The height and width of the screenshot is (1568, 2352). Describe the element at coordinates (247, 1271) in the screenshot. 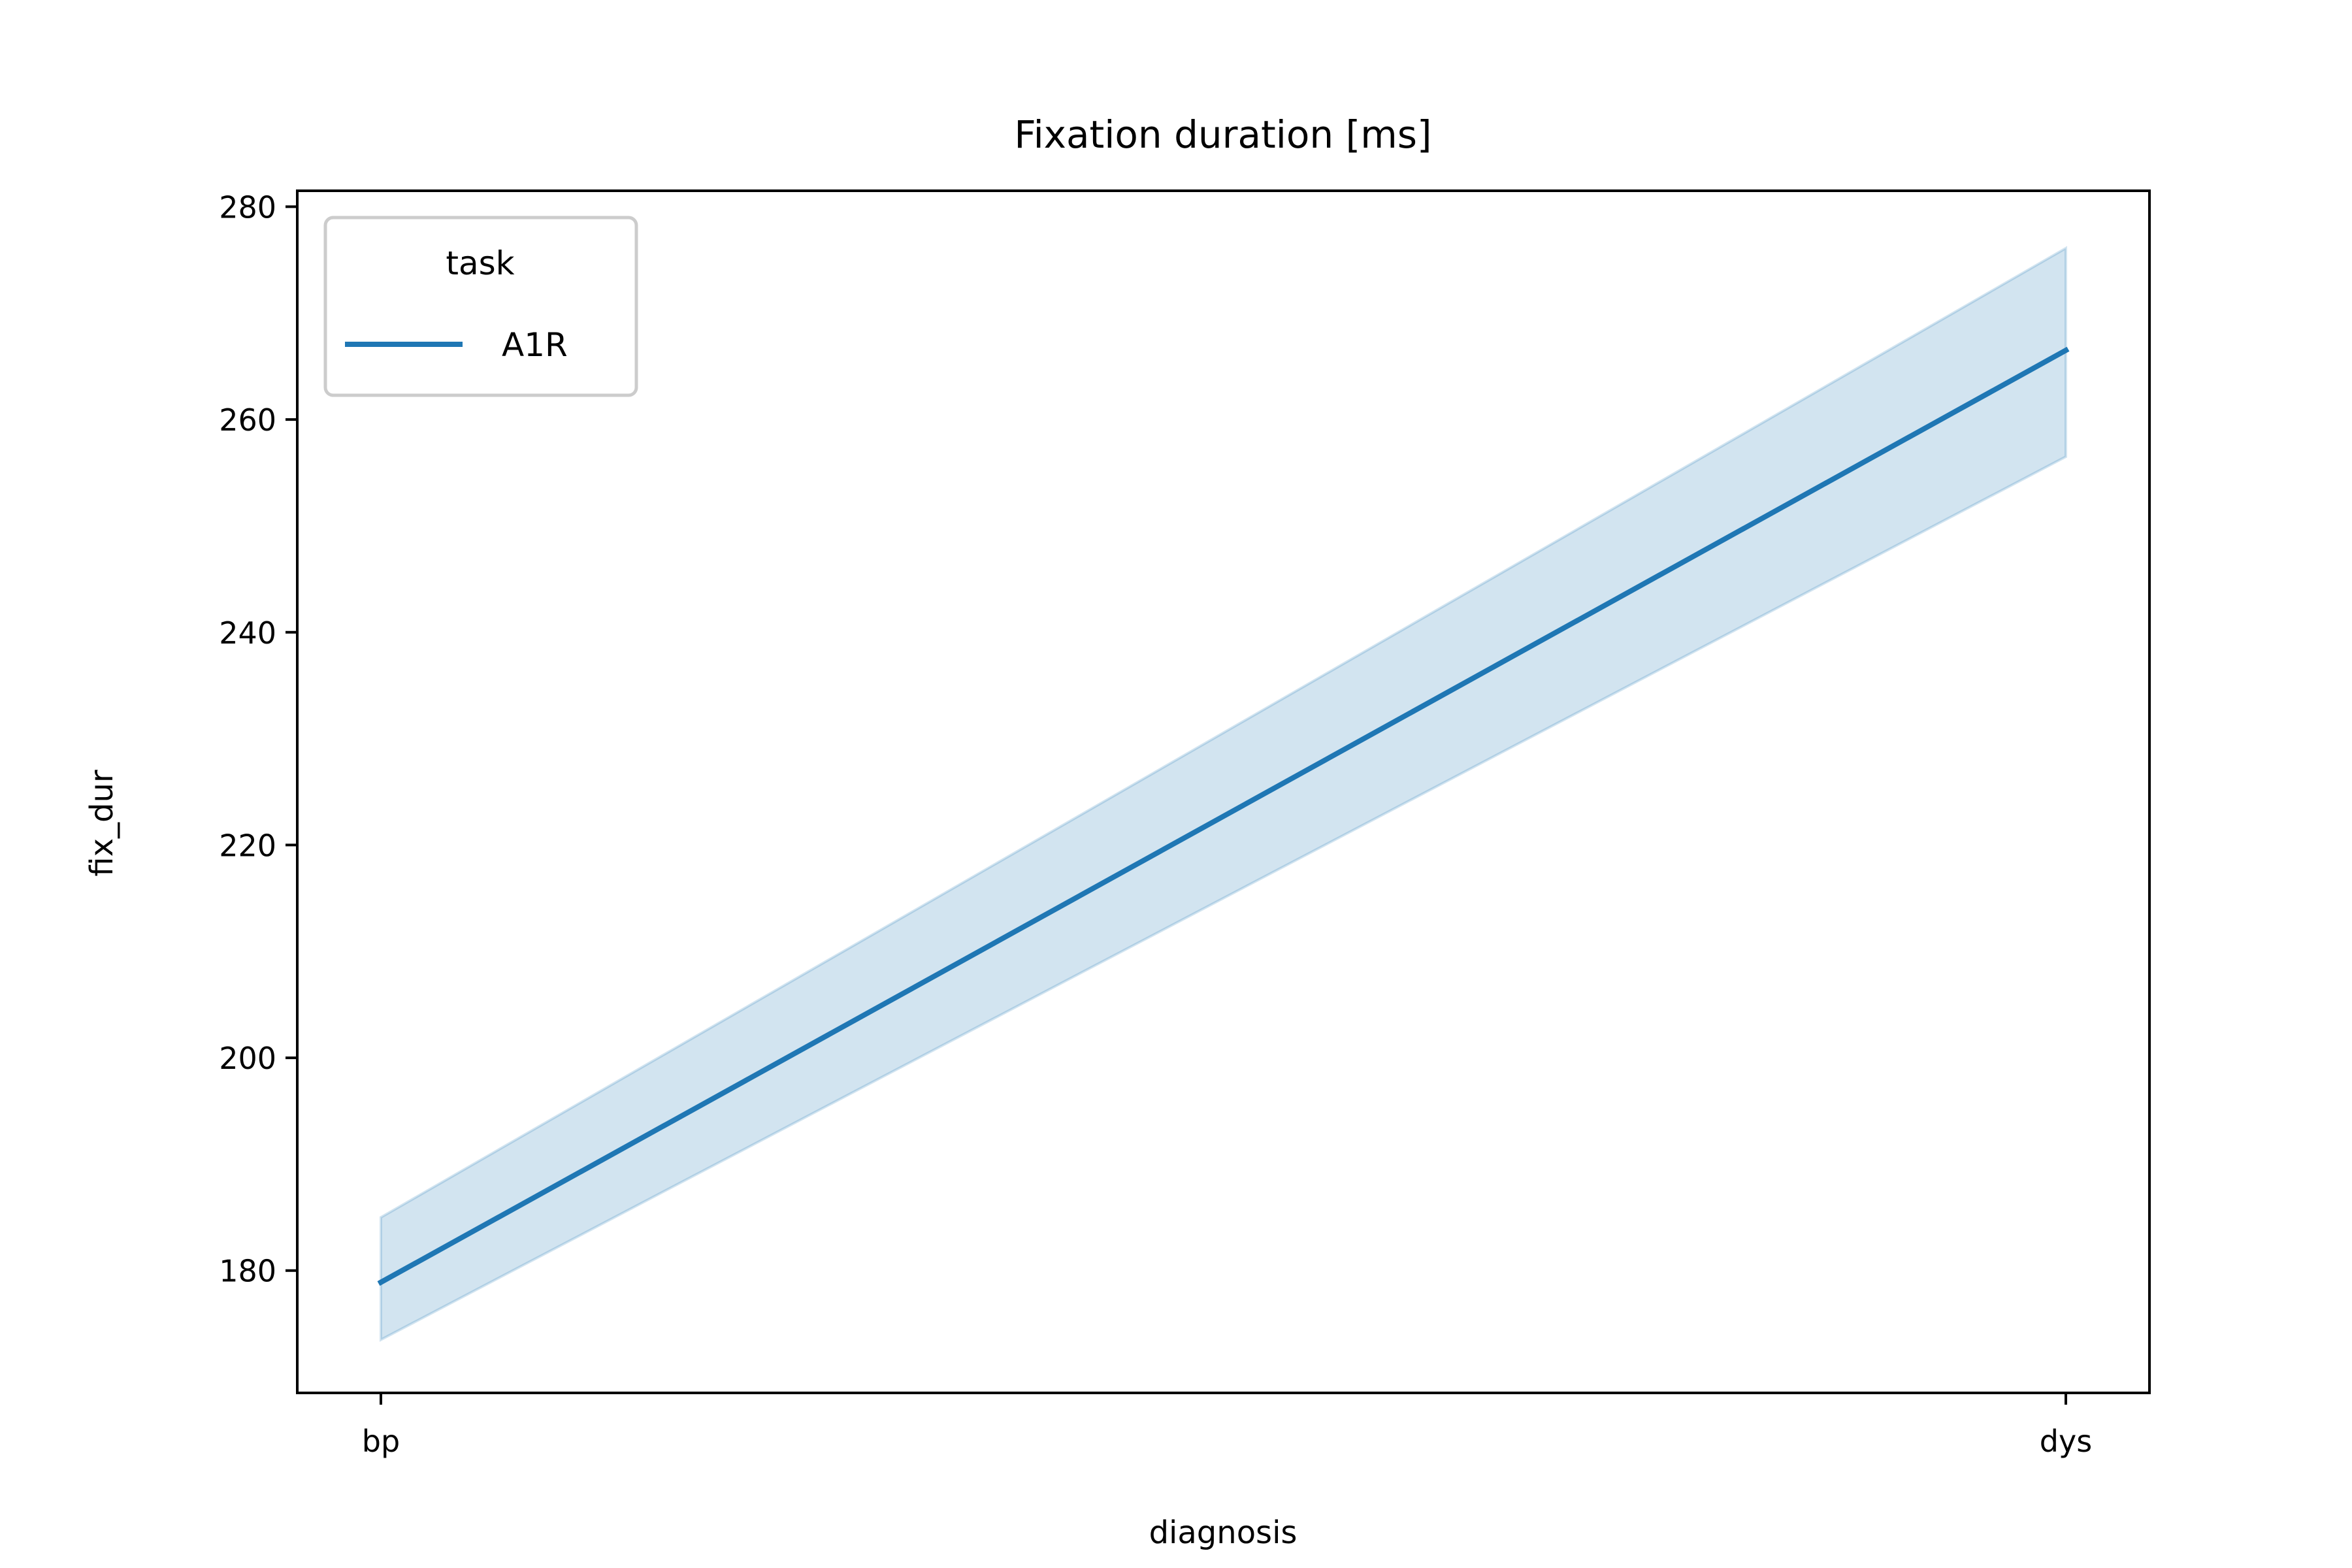

I see `y-tick-label: 180` at that location.